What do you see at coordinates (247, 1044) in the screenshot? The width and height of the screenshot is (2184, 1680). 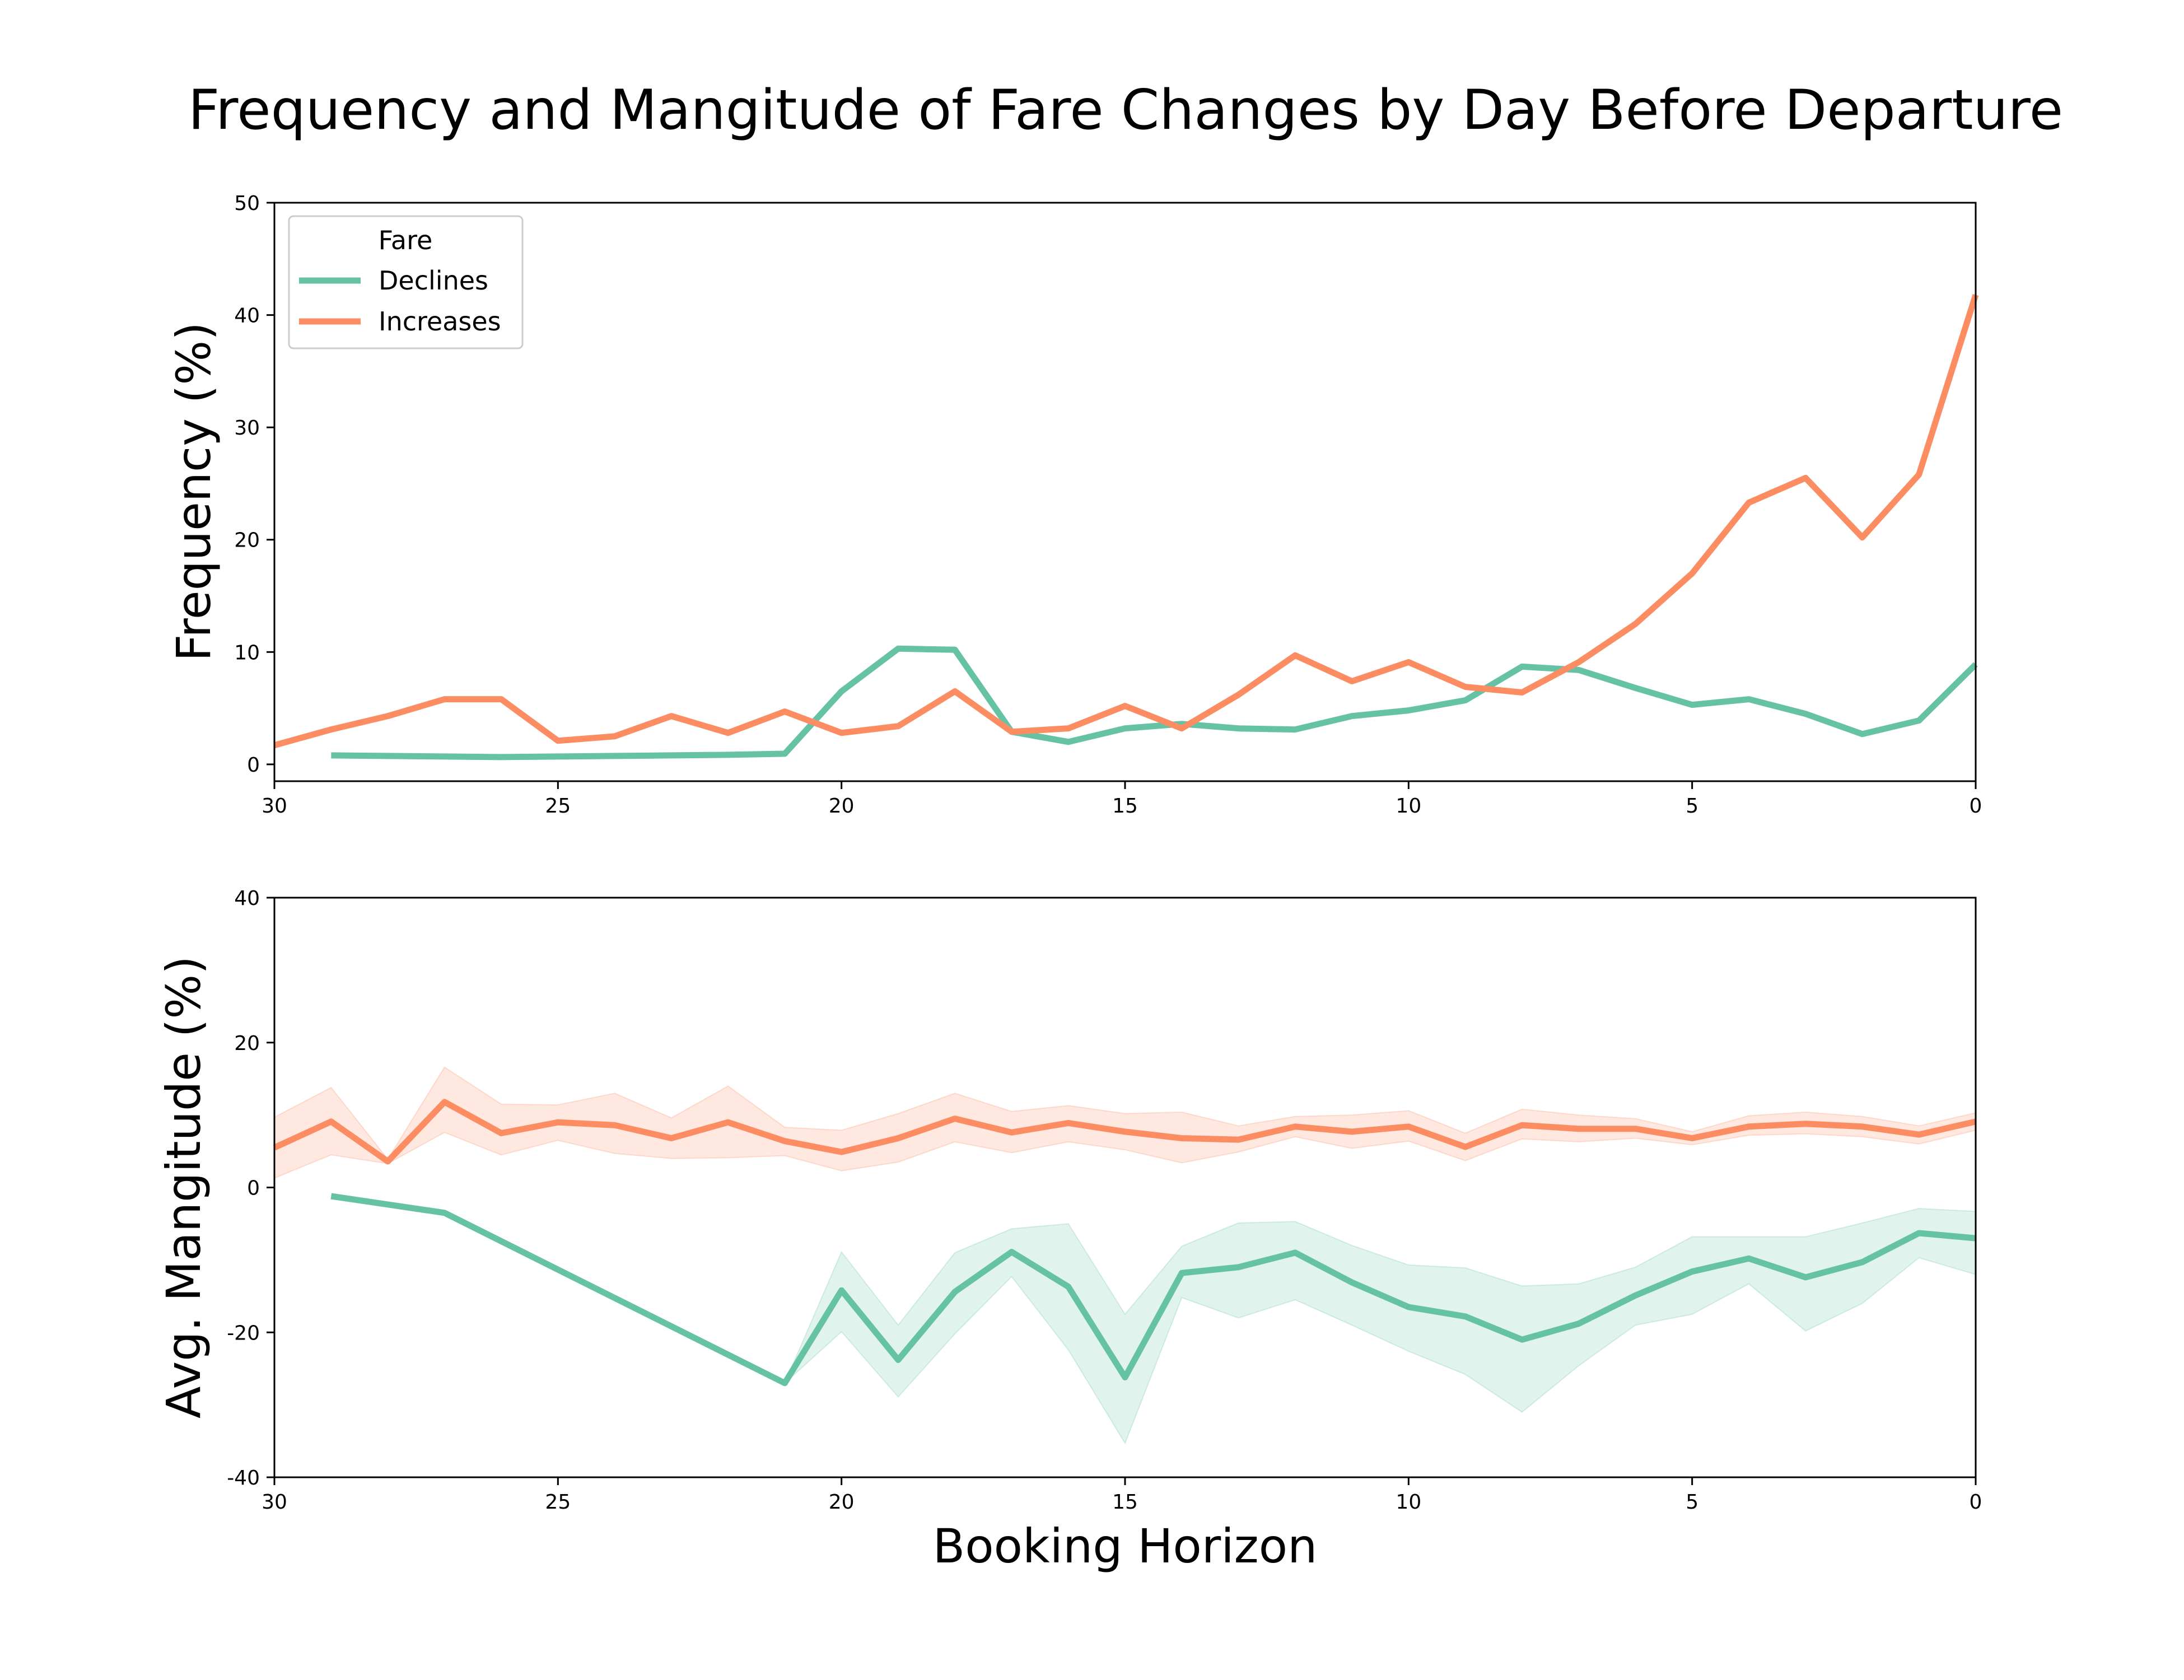 I see `magnitude-y-tick-label-20: 20` at bounding box center [247, 1044].